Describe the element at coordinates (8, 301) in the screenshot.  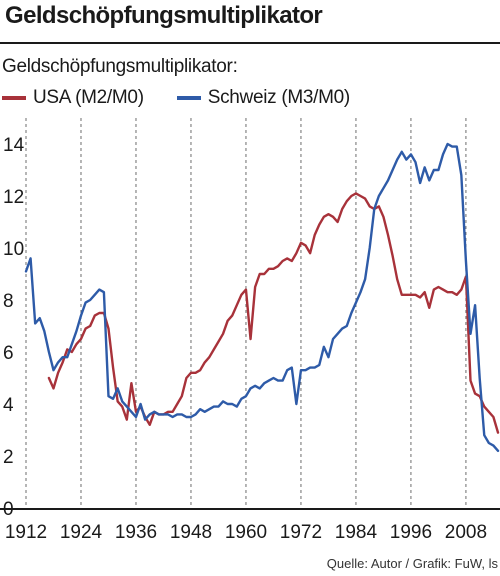
I see `y-tick-label-8: 8` at that location.